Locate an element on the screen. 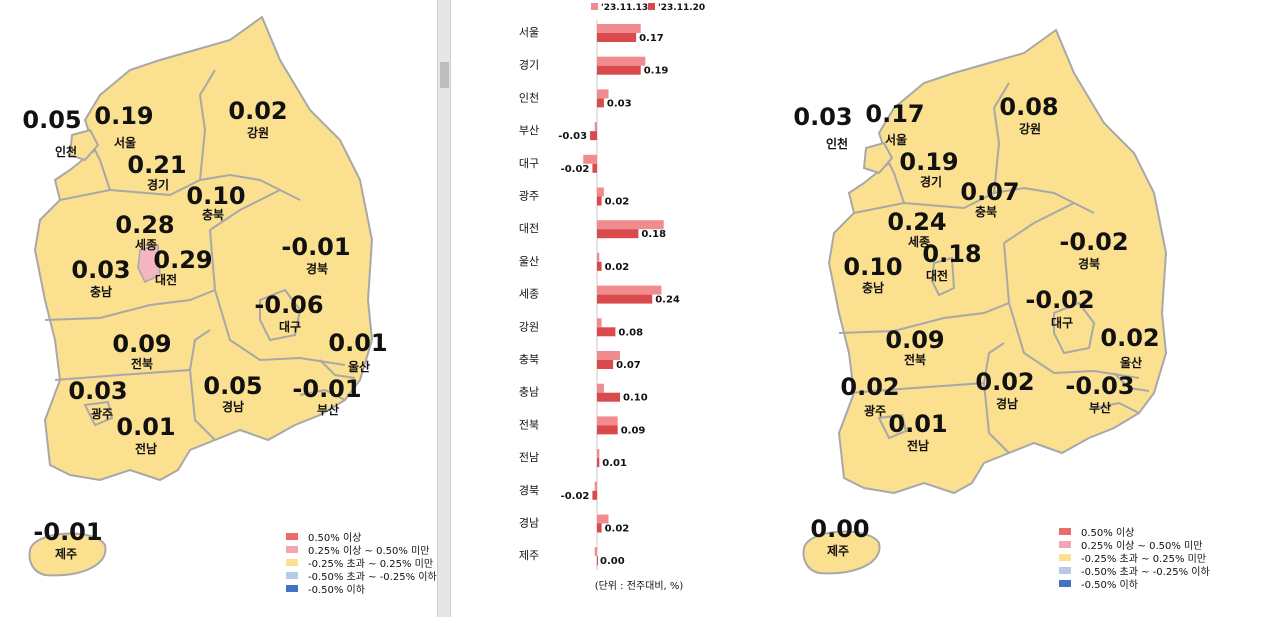  category-label: 충남 is located at coordinates (529, 392).